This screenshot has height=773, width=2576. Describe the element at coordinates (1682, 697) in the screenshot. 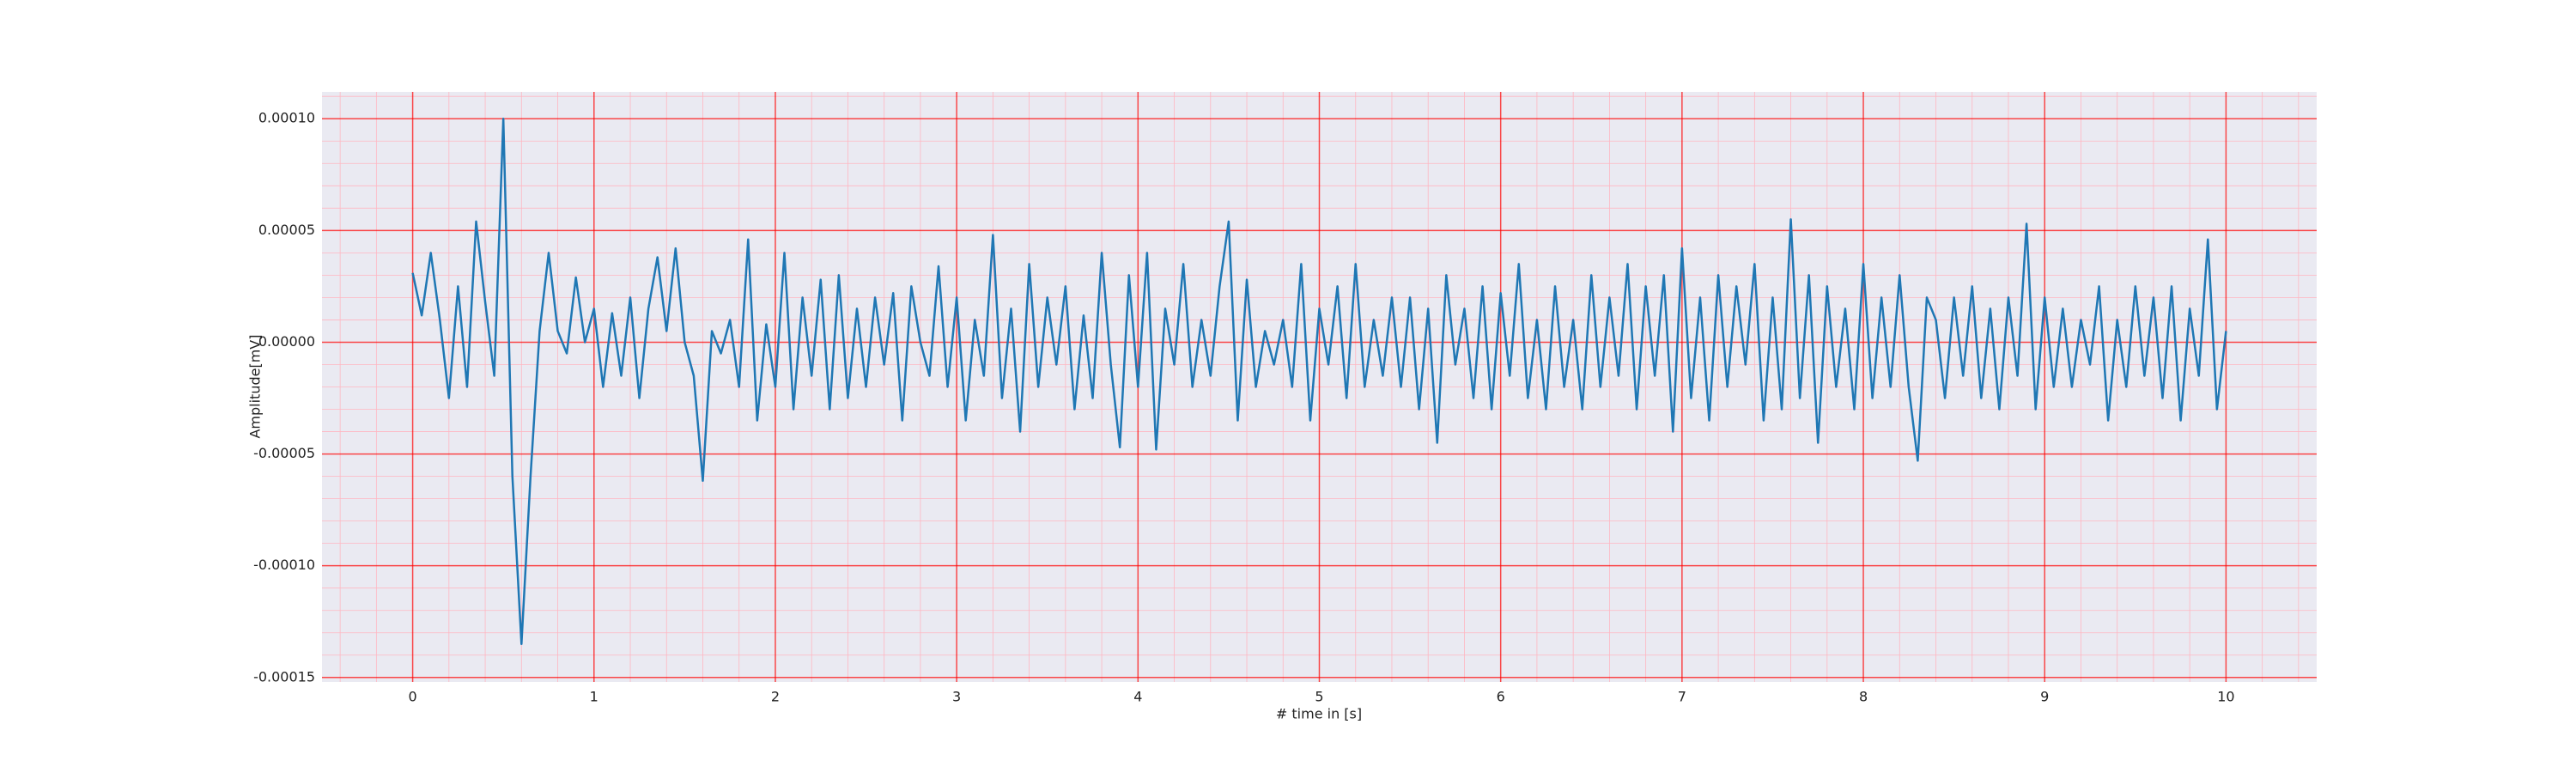

I see `x-tick-label: 7` at that location.